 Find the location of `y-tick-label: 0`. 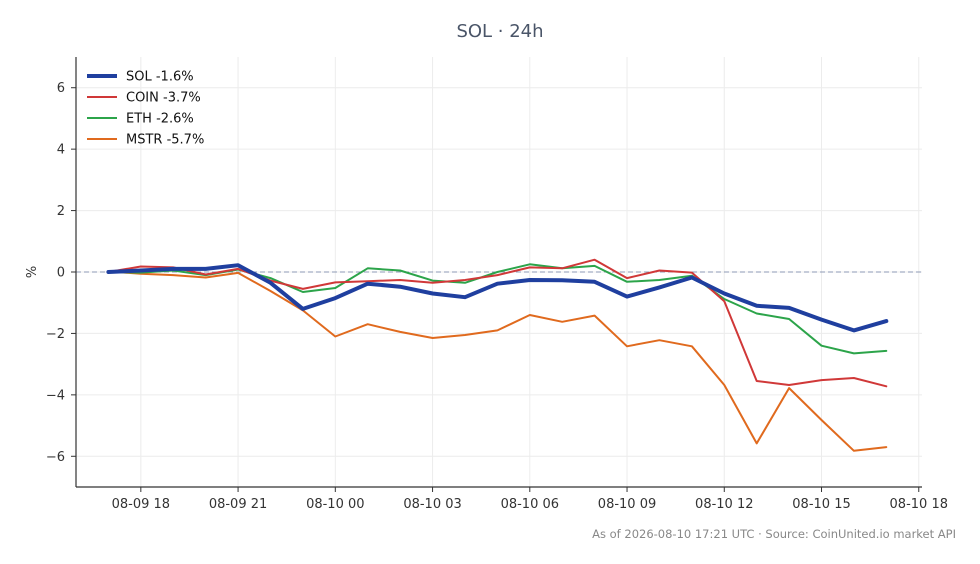

y-tick-label: 0 is located at coordinates (61, 273).